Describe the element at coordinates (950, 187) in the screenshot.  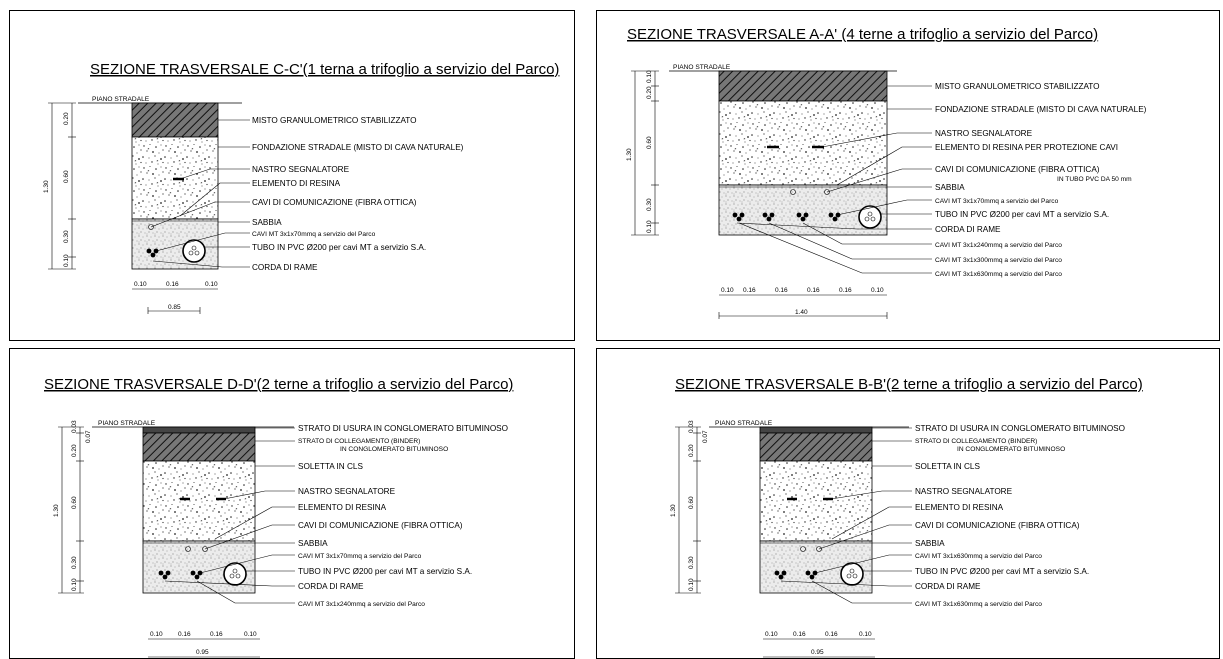
I see `layer-label: SABBIA` at that location.